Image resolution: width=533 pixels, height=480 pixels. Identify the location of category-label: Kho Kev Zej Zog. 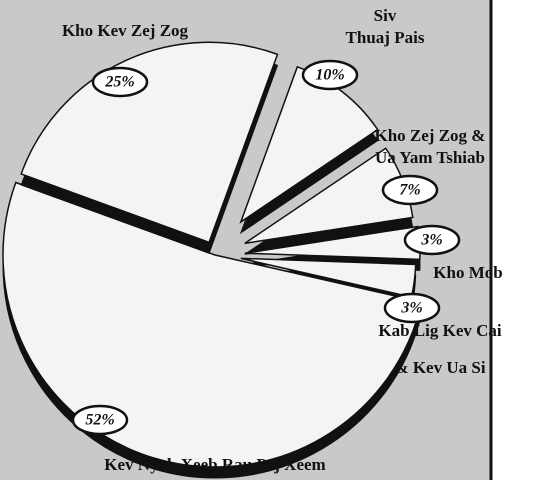
(125, 30).